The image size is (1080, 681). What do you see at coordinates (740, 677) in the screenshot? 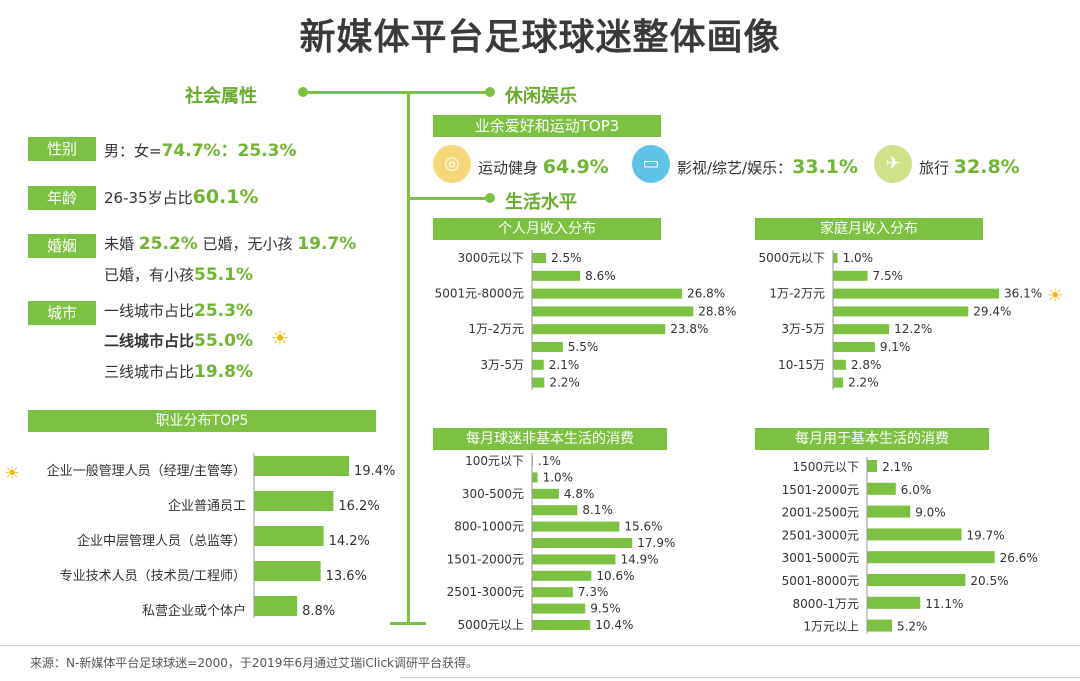
I see `footer-line` at bounding box center [740, 677].